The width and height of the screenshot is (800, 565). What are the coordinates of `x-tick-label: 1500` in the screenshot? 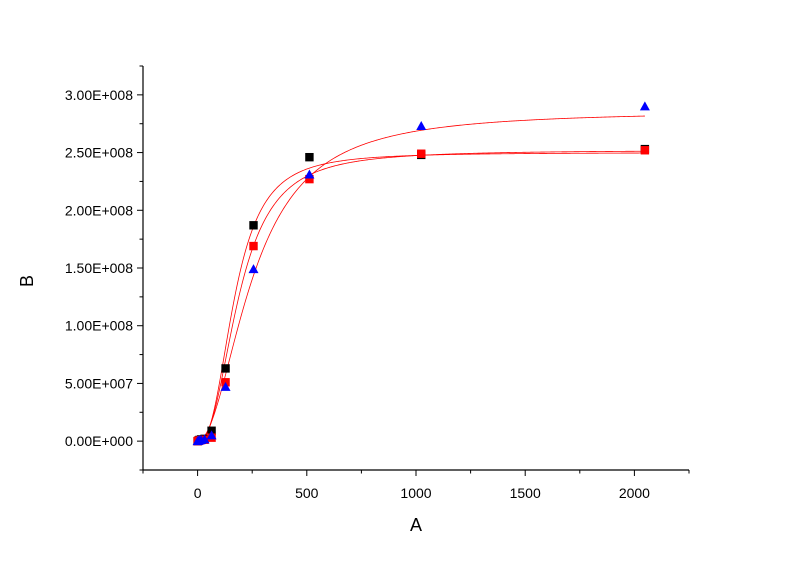 It's located at (525, 493).